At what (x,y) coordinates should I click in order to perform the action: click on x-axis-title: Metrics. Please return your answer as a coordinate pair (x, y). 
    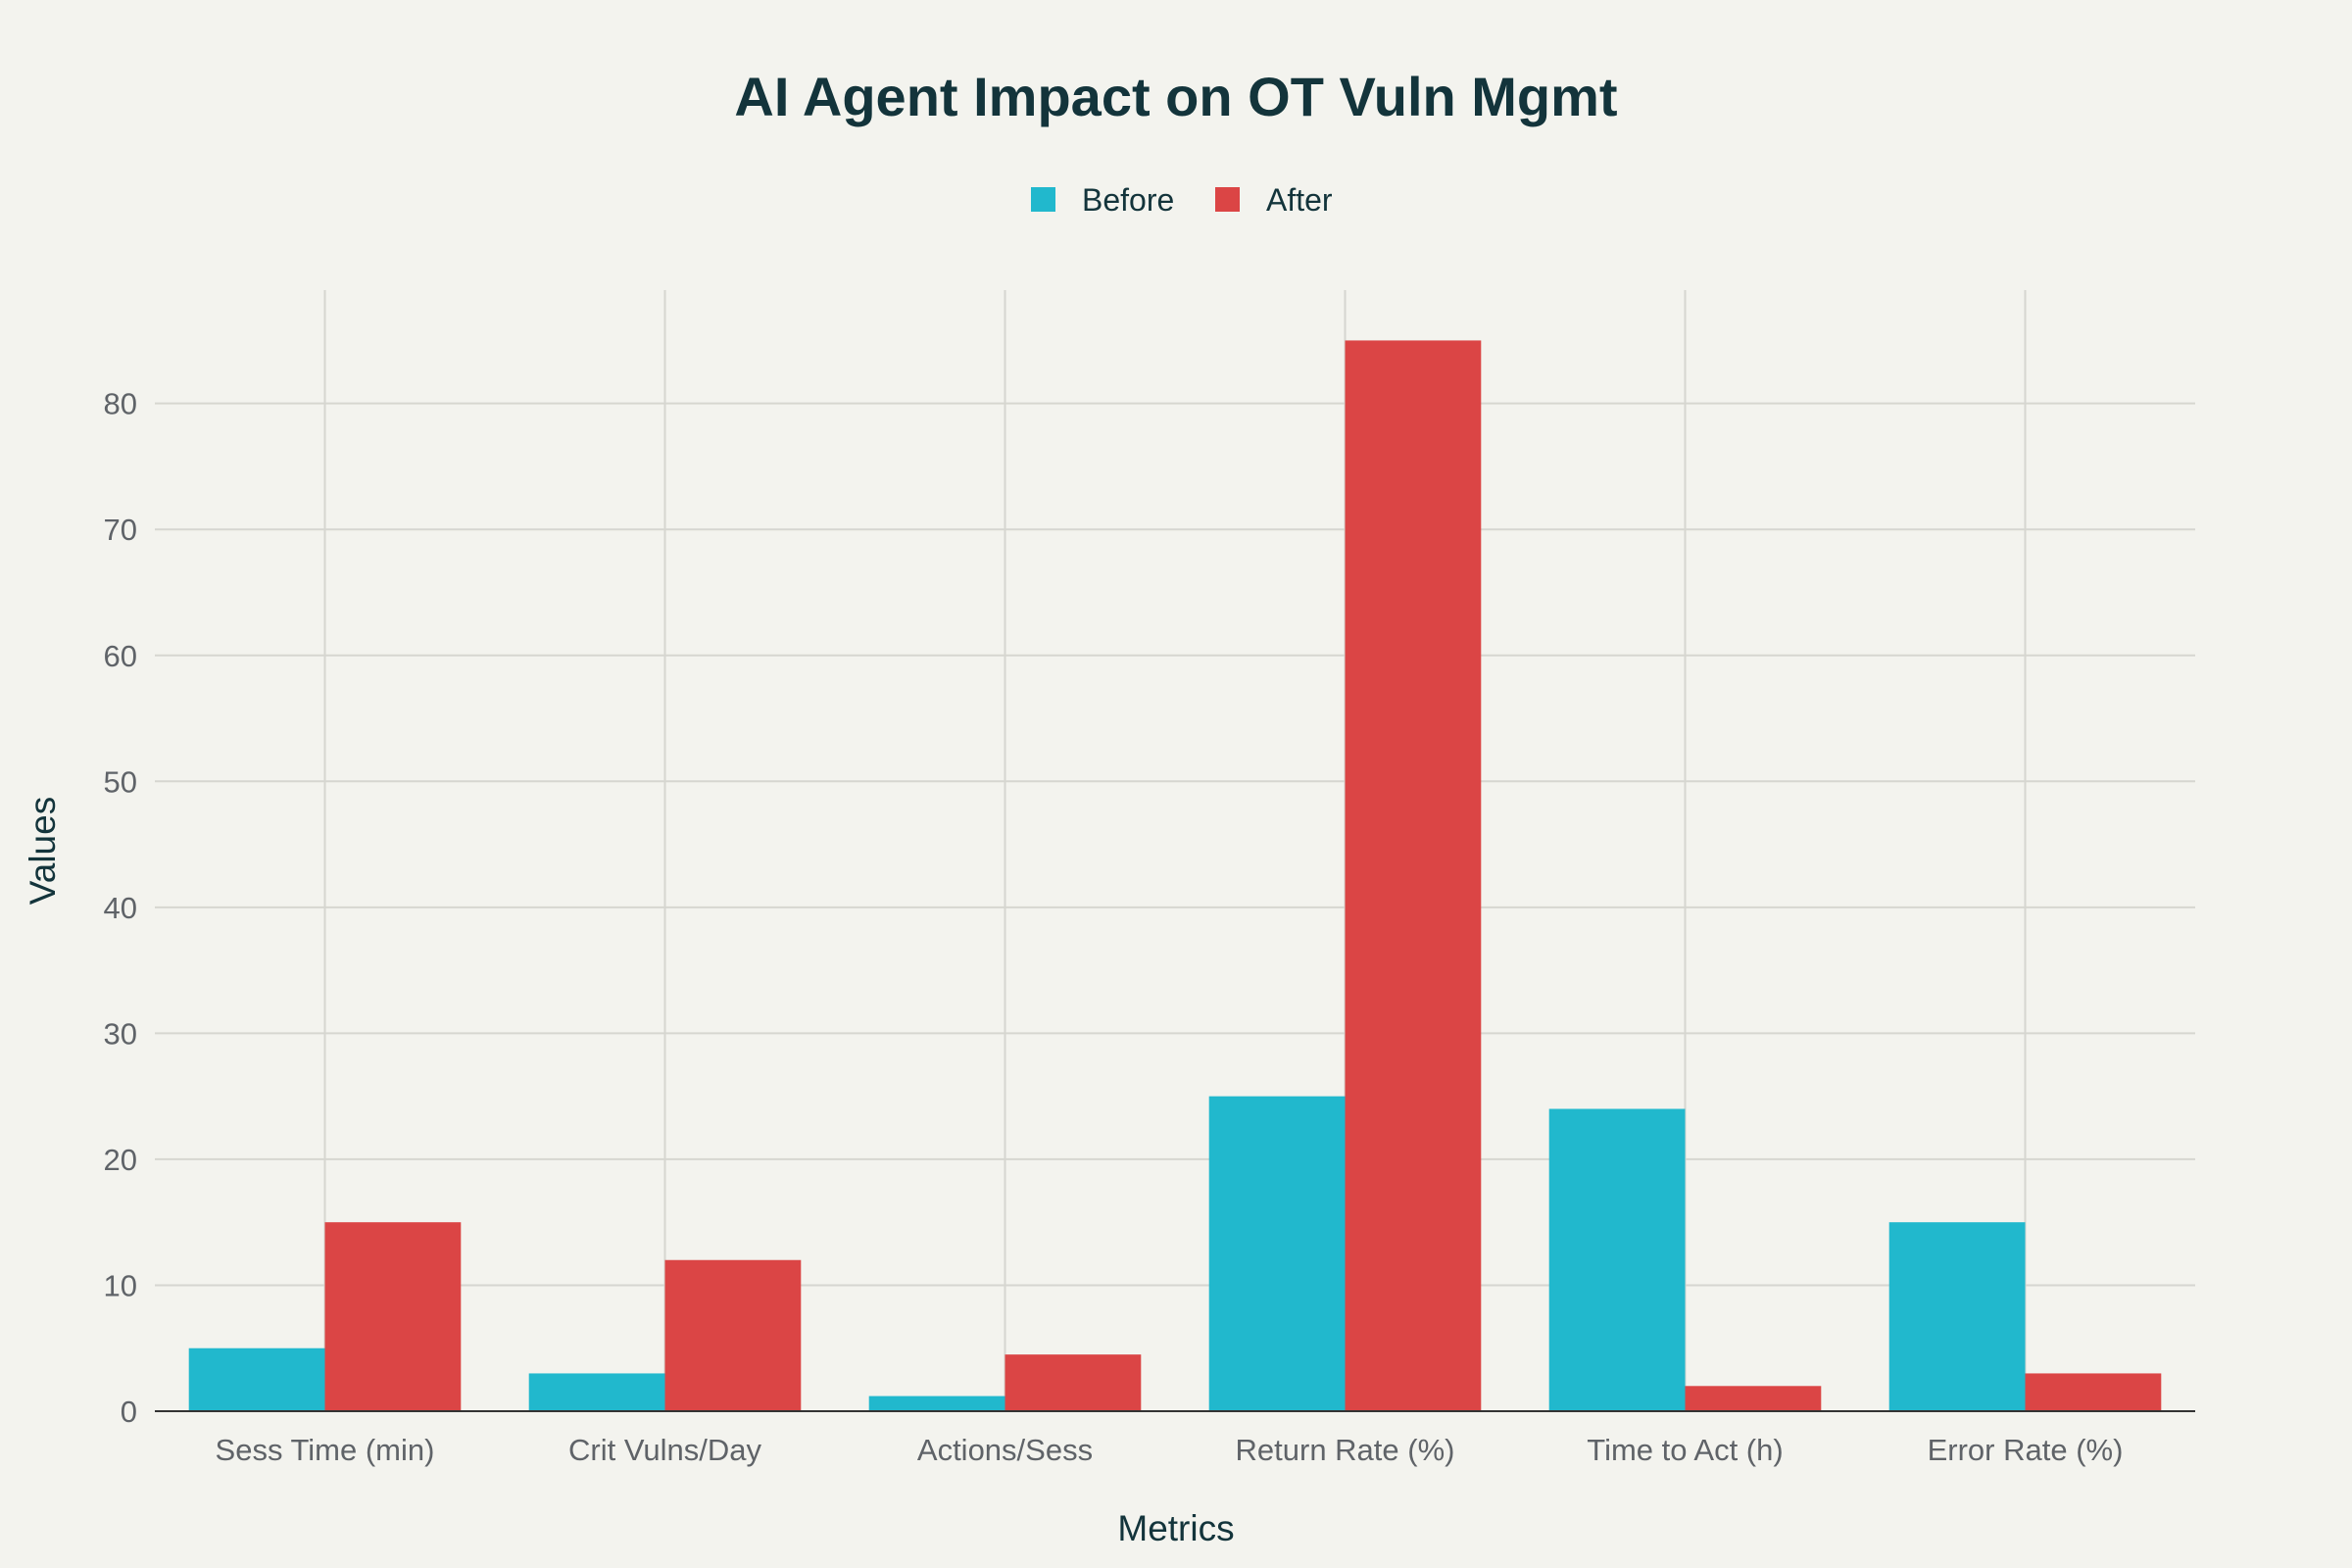
    Looking at the image, I should click on (1175, 1528).